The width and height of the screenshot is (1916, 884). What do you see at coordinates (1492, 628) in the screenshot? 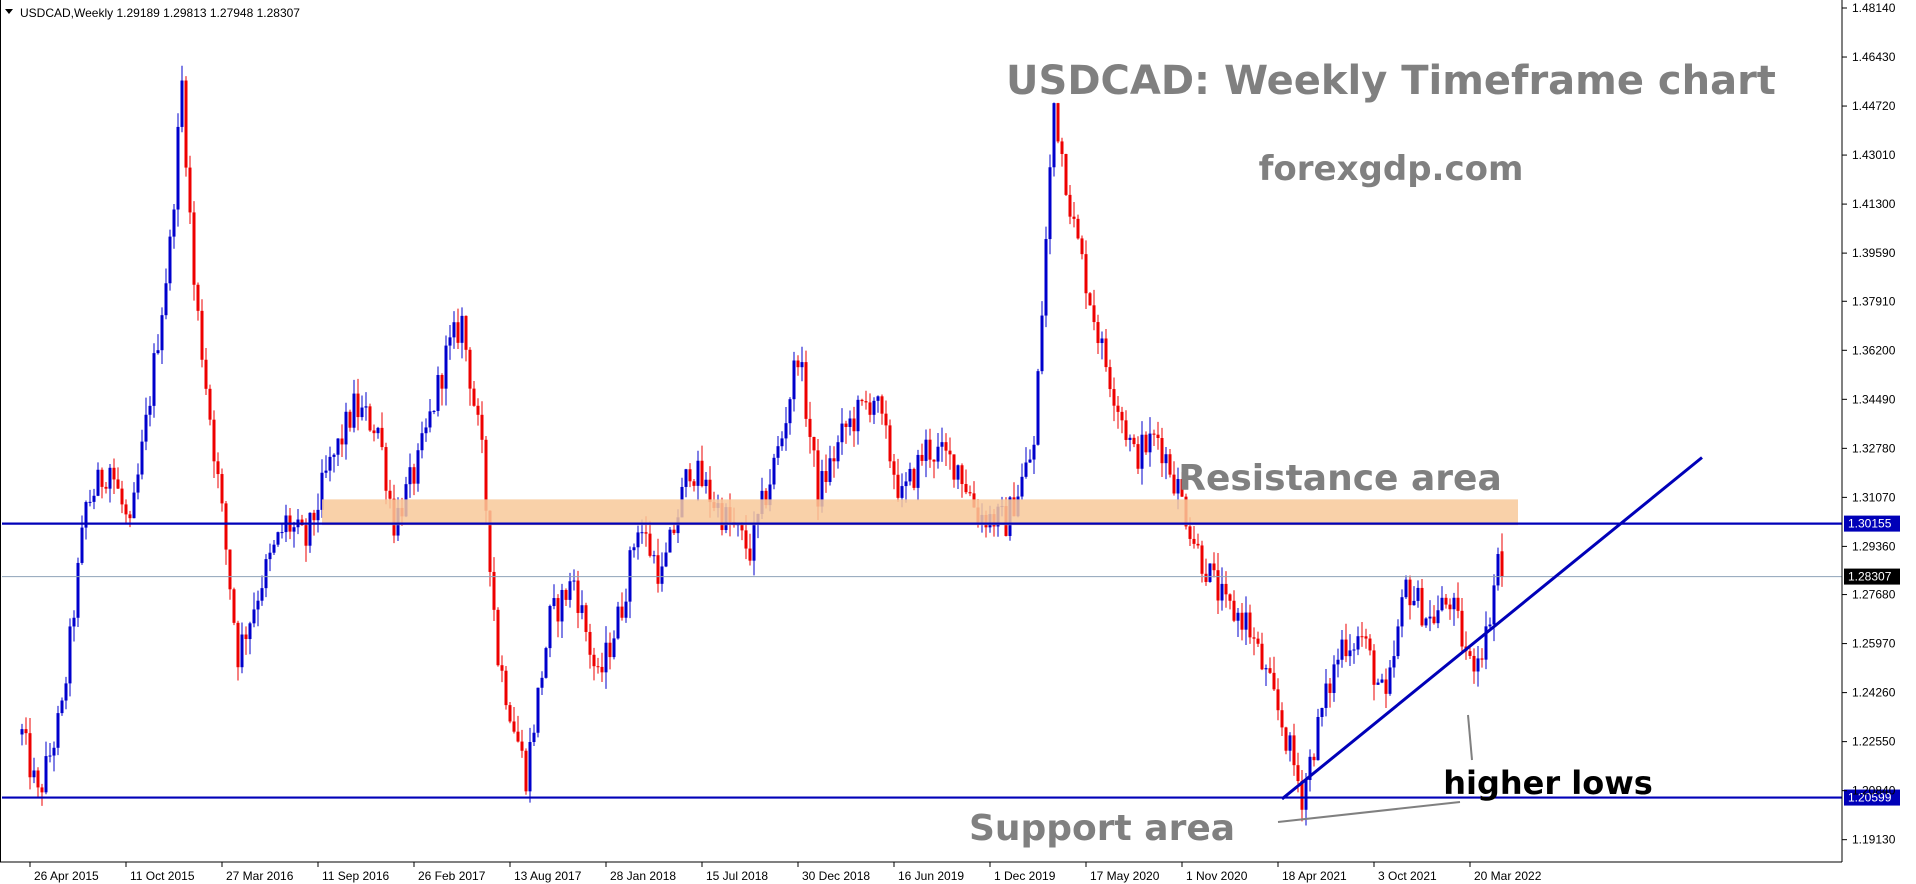
I see `ascending-trendline` at bounding box center [1492, 628].